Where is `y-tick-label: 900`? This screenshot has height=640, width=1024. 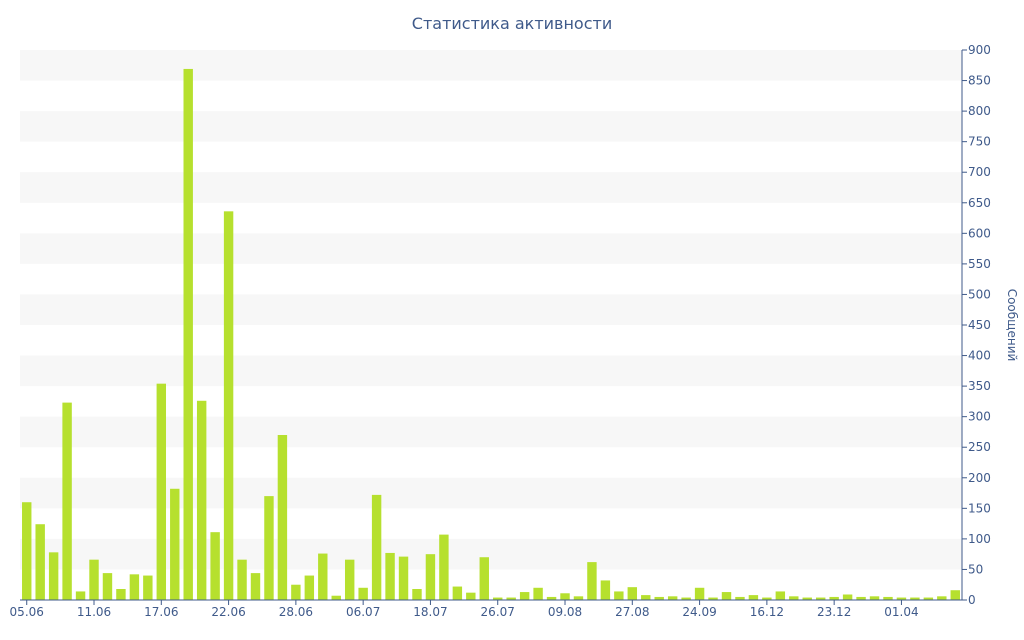
y-tick-label: 900 is located at coordinates (979, 50).